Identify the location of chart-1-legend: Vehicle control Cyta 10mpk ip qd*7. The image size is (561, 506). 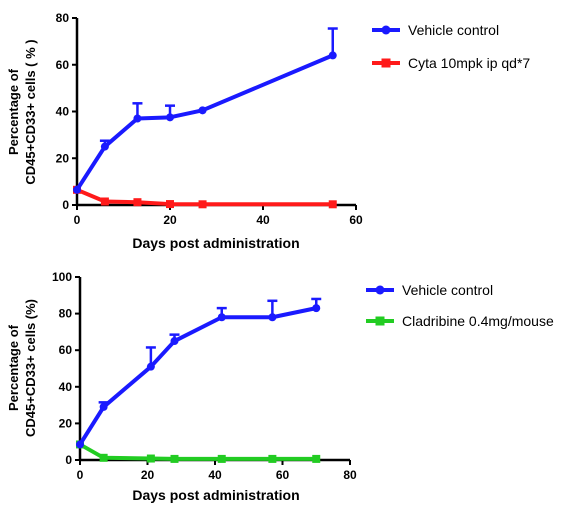
(451, 46).